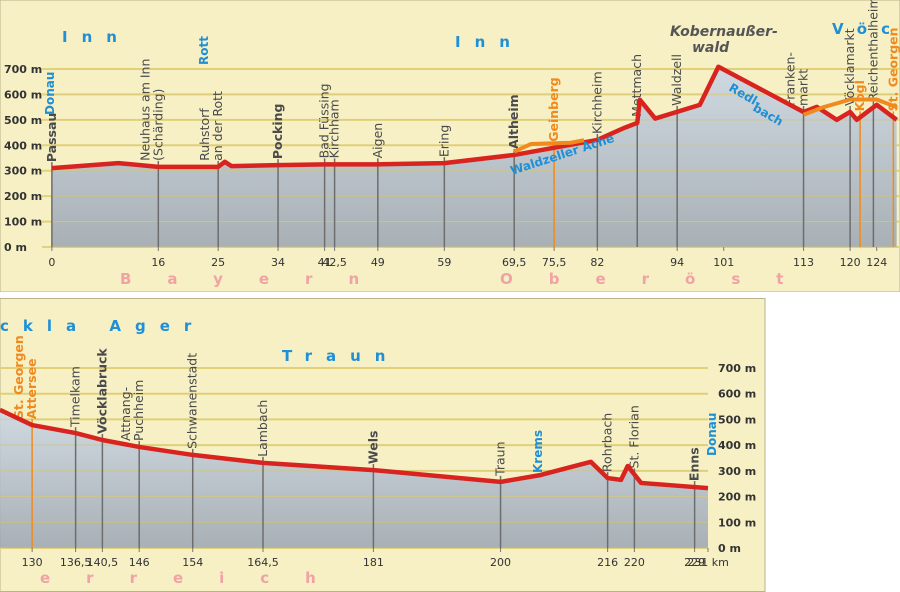 This screenshot has width=900, height=592. What do you see at coordinates (192, 401) in the screenshot?
I see `station-name: Schwanenstadt` at bounding box center [192, 401].